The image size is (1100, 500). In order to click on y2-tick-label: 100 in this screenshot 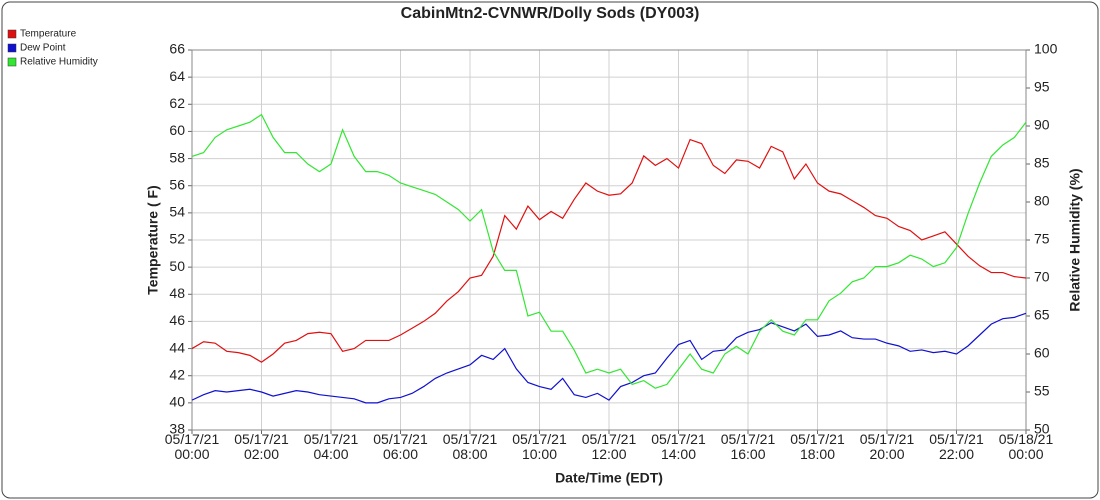, I will do `click(1046, 49)`.